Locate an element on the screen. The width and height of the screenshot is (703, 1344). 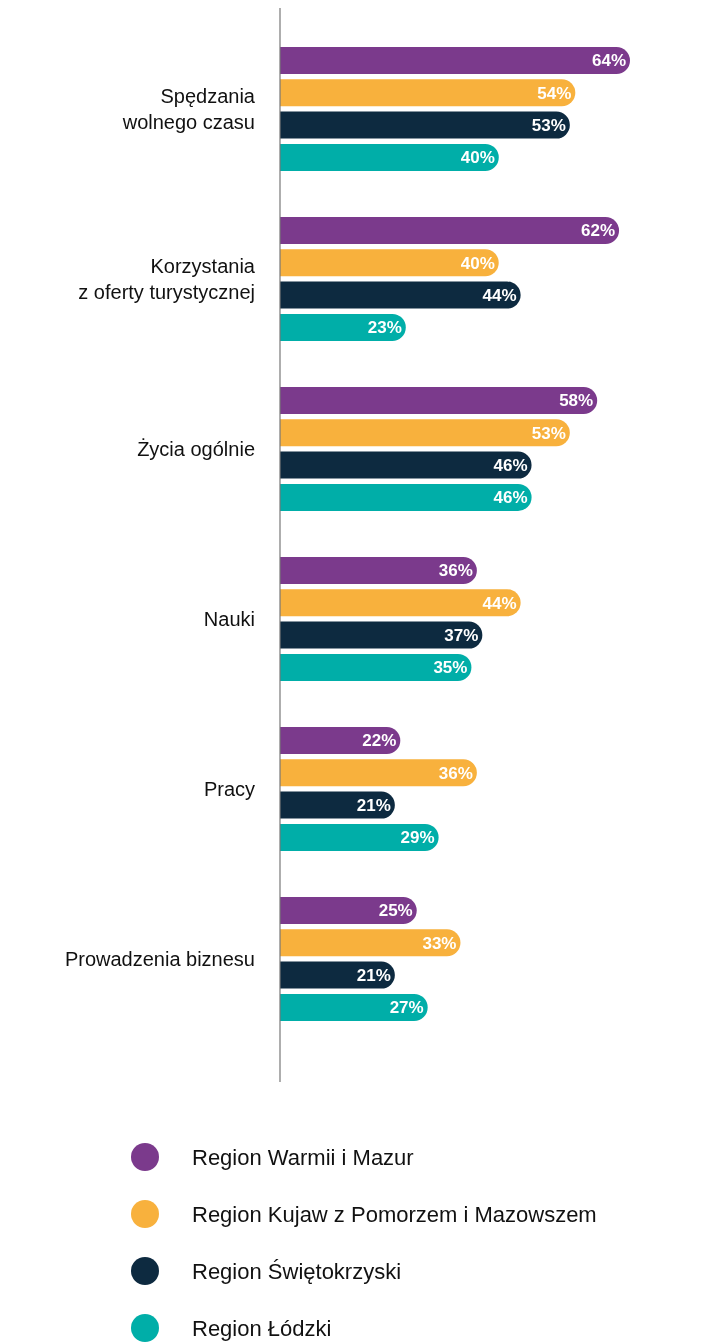
y-tick-label: Prowadzenia biznesu is located at coordinates (159, 958).